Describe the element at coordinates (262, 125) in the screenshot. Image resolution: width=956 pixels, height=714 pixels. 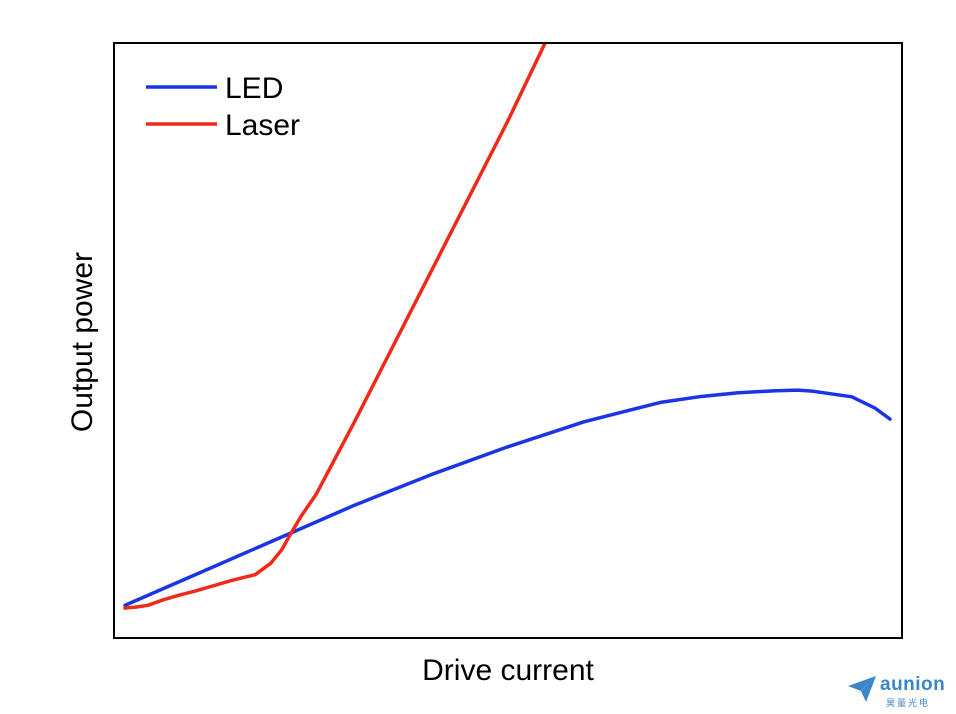
I see `legend-label-laser: Laser` at that location.